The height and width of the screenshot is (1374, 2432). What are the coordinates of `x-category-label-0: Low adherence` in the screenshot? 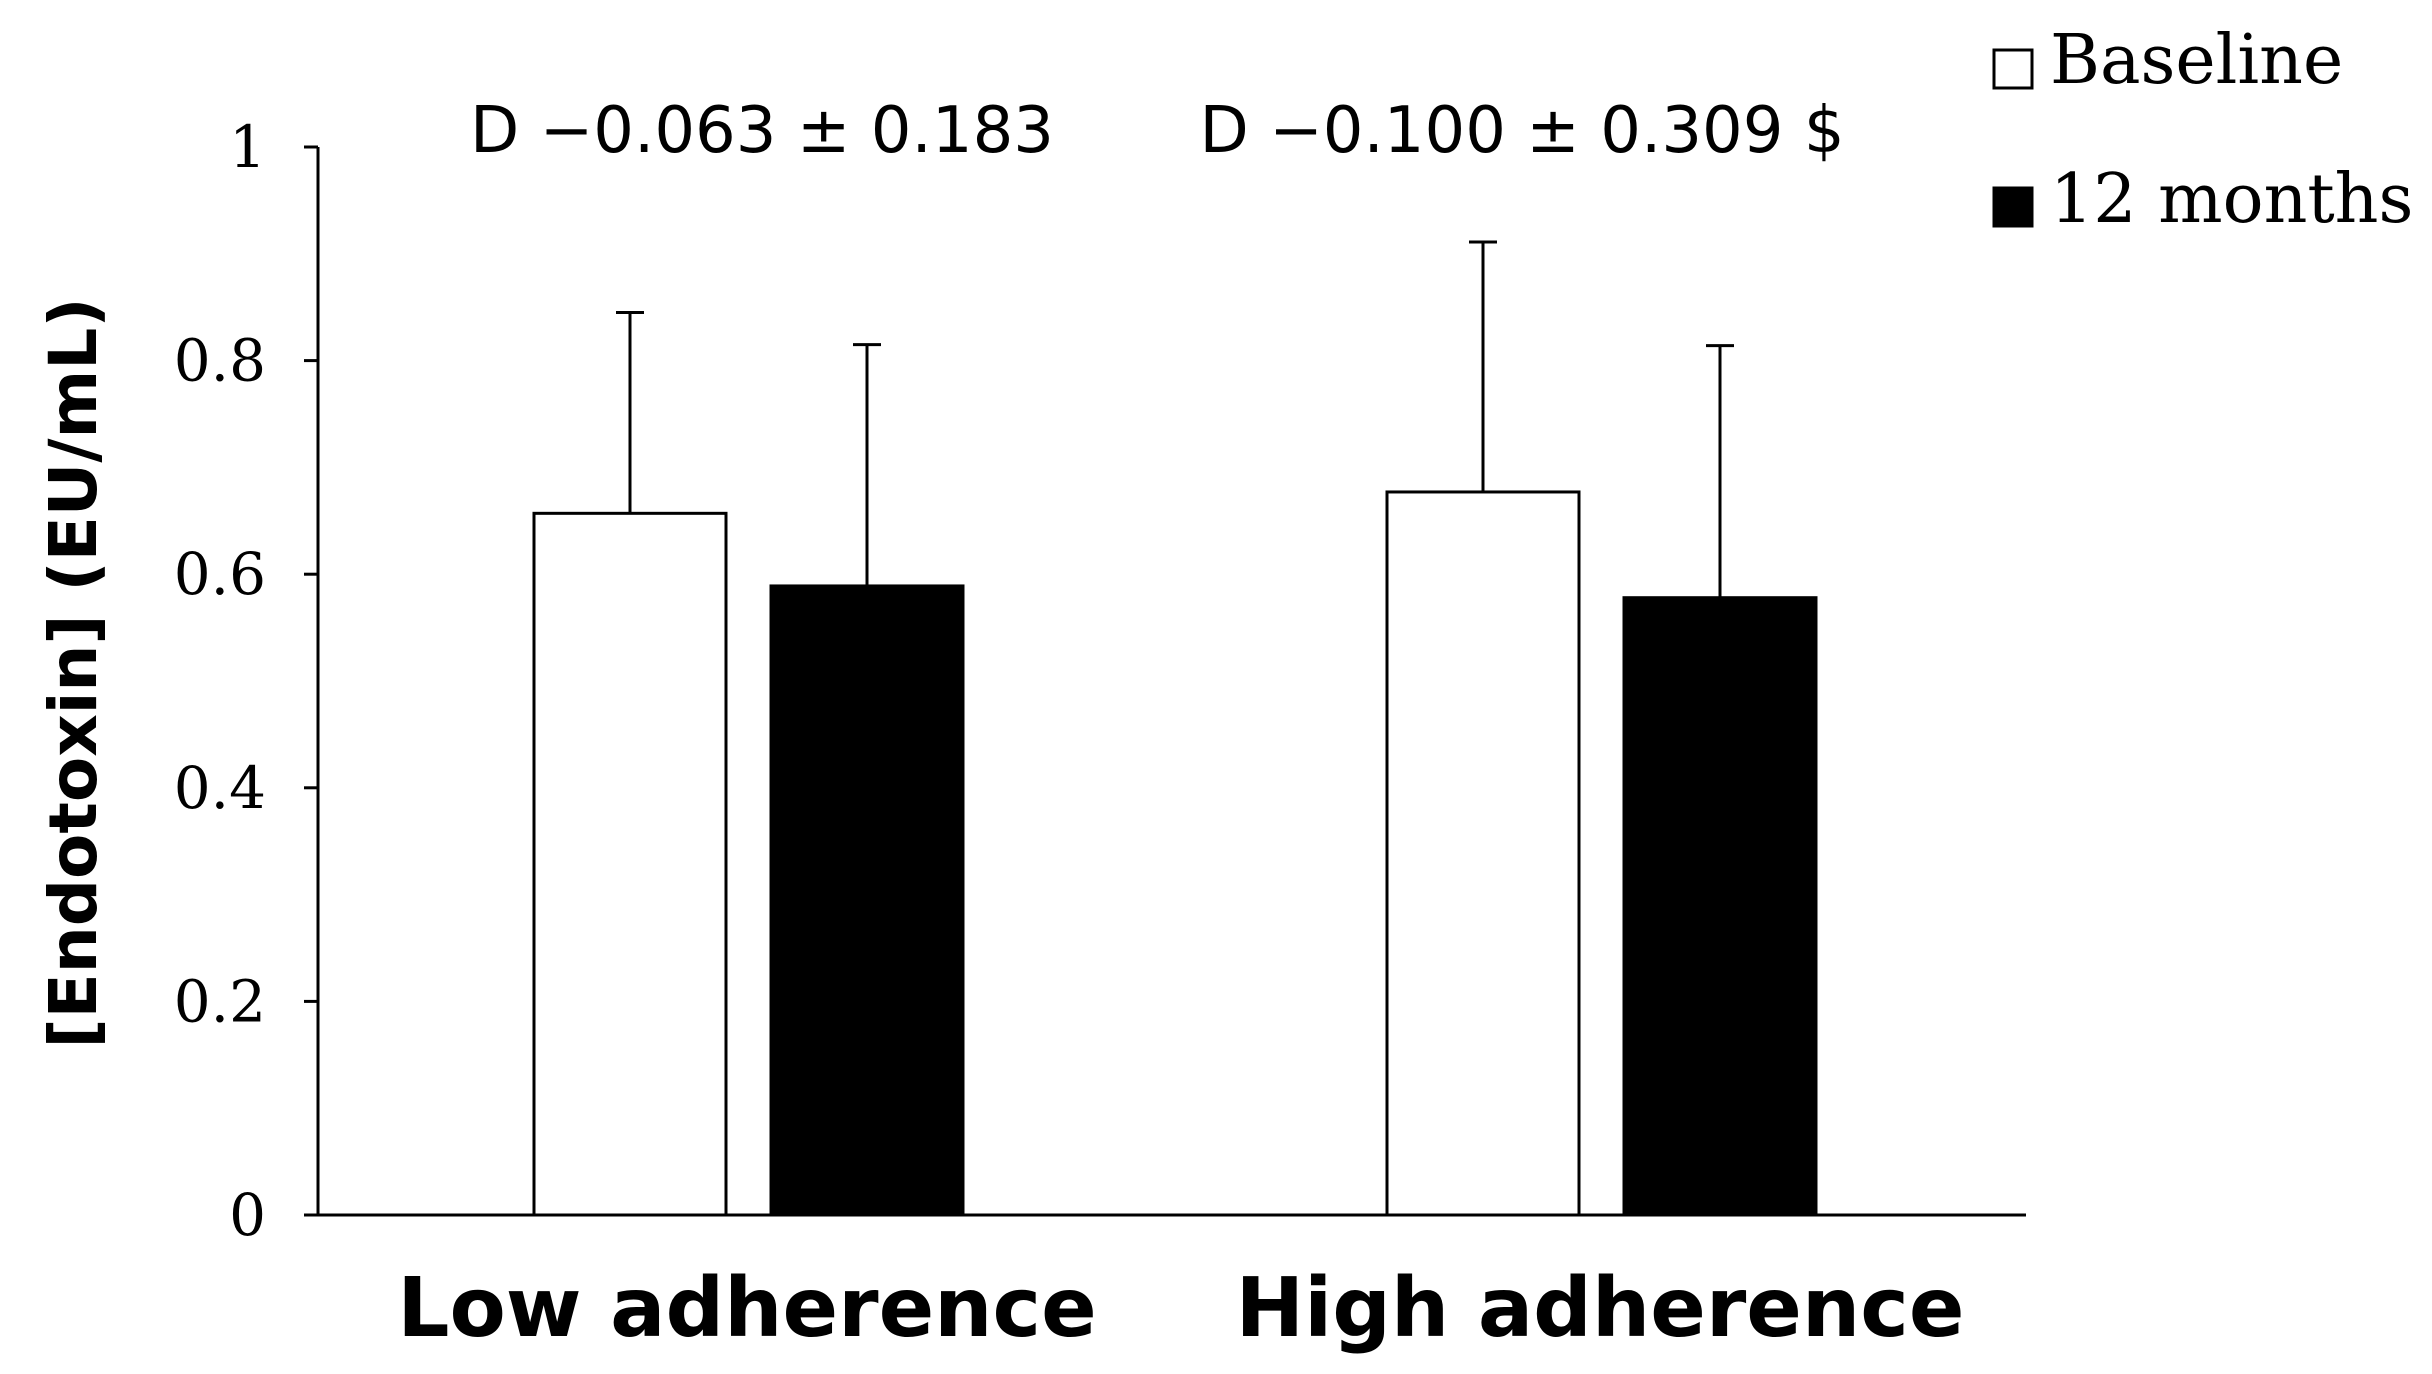 It's located at (747, 1308).